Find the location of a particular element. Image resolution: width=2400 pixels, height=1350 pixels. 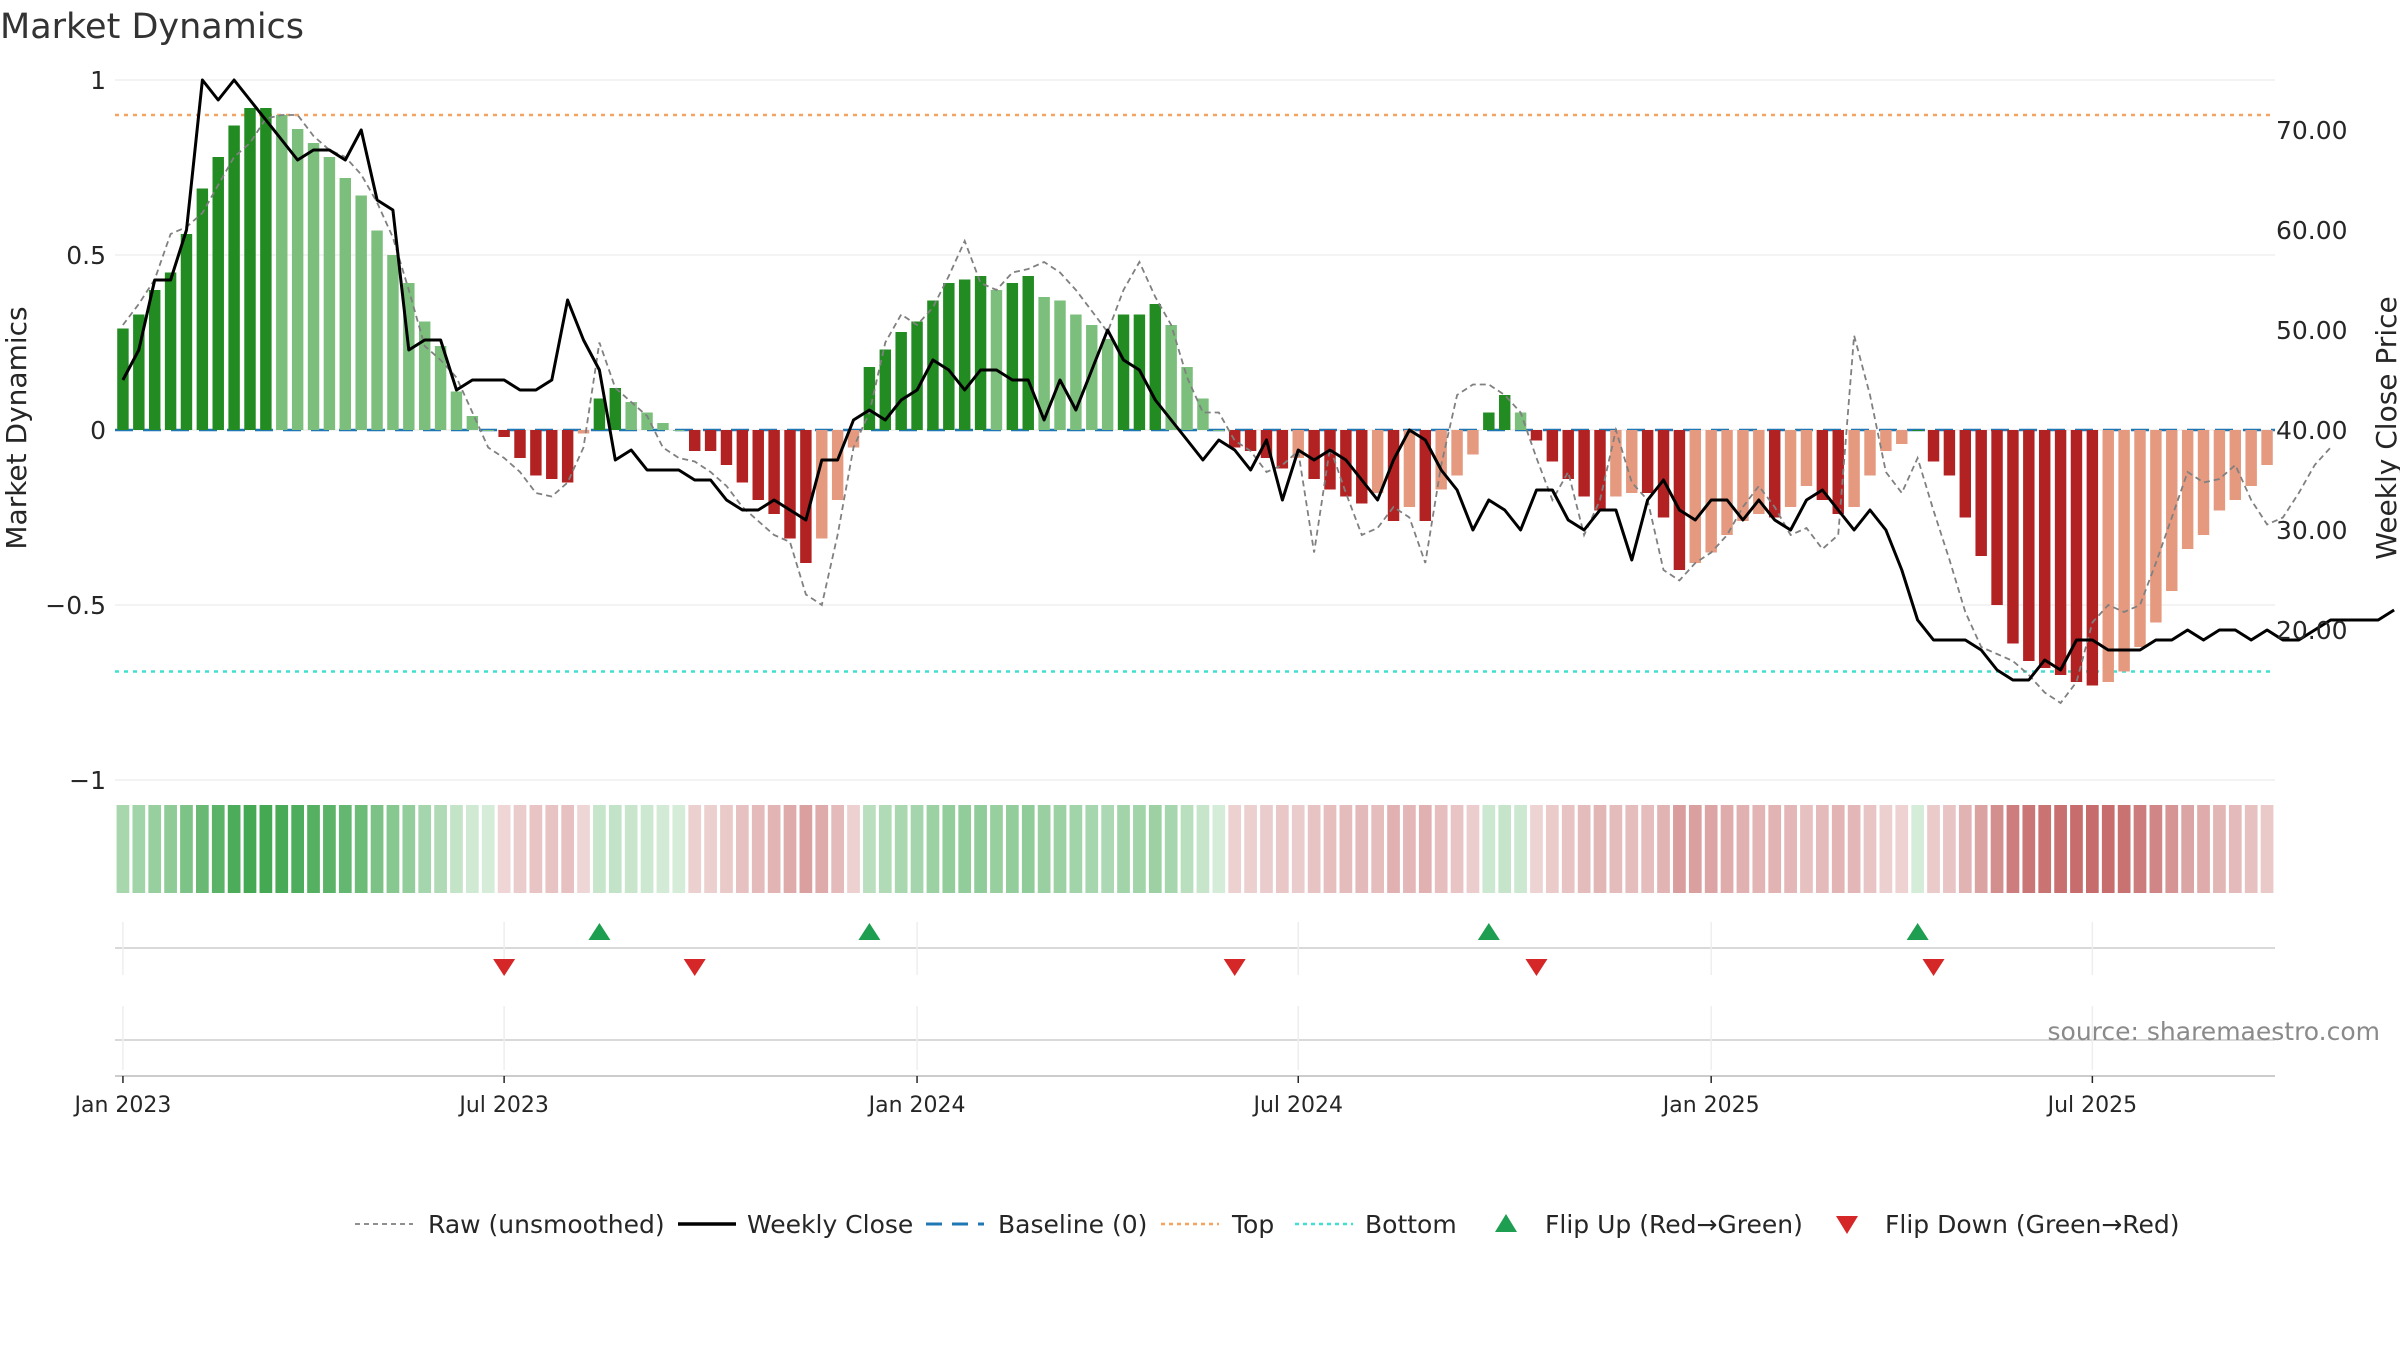

left-tick-label: −0.5 is located at coordinates (75, 605).